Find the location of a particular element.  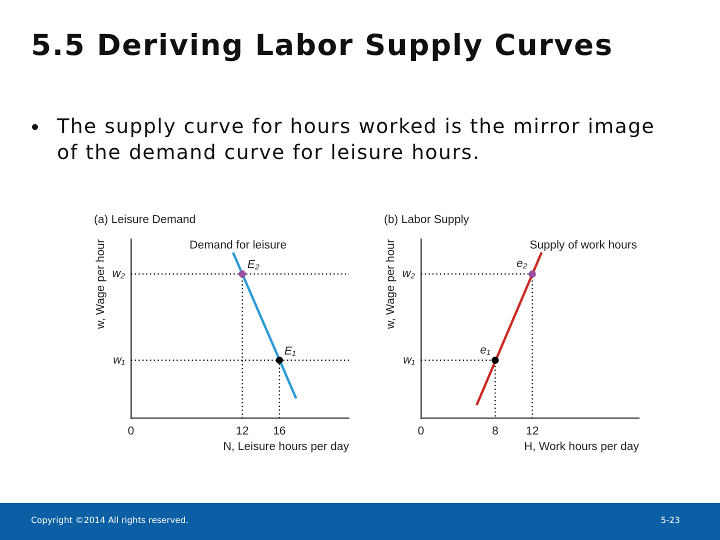

series-label: Demand for leisure is located at coordinates (238, 246).